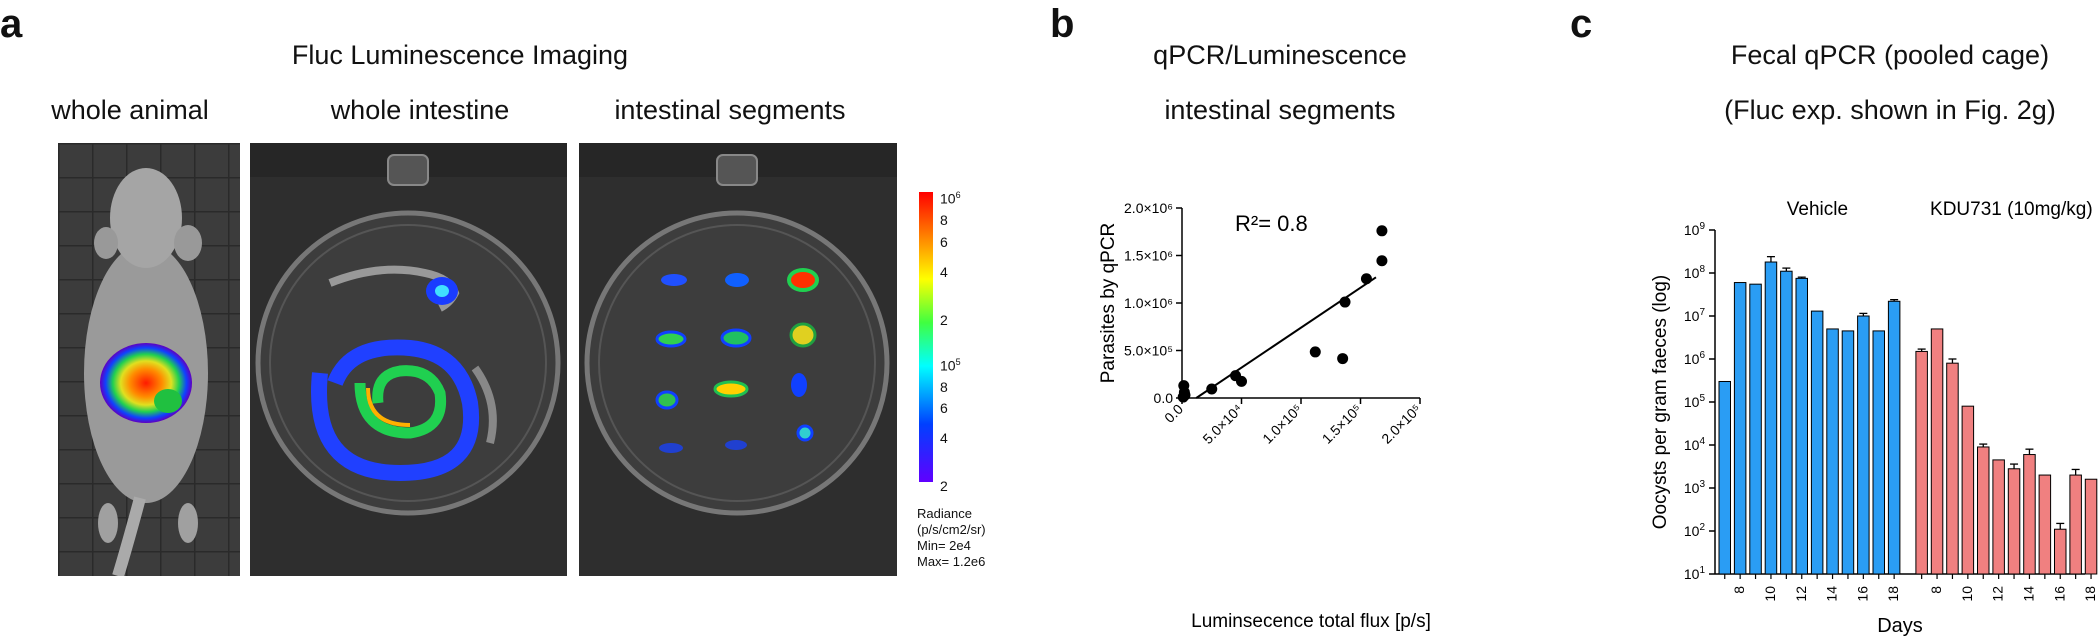 The height and width of the screenshot is (640, 2100). What do you see at coordinates (1271, 223) in the screenshot?
I see `r-squared-annotation: R²= 0.8` at bounding box center [1271, 223].